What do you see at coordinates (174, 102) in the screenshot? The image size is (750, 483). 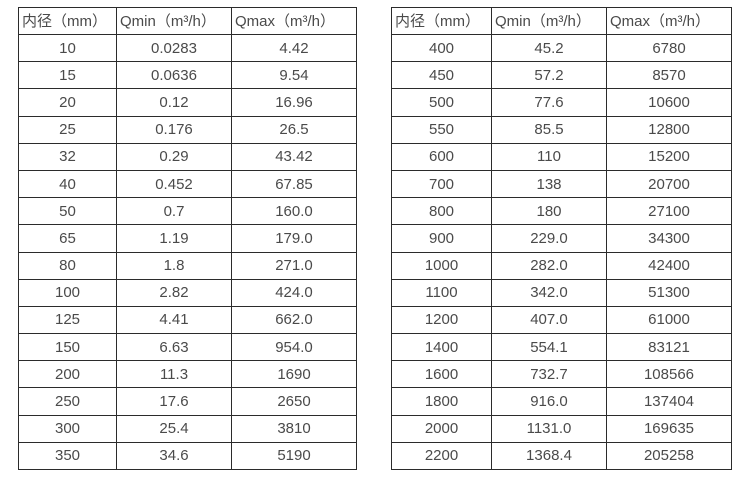 I see `table-cell: 0.12` at bounding box center [174, 102].